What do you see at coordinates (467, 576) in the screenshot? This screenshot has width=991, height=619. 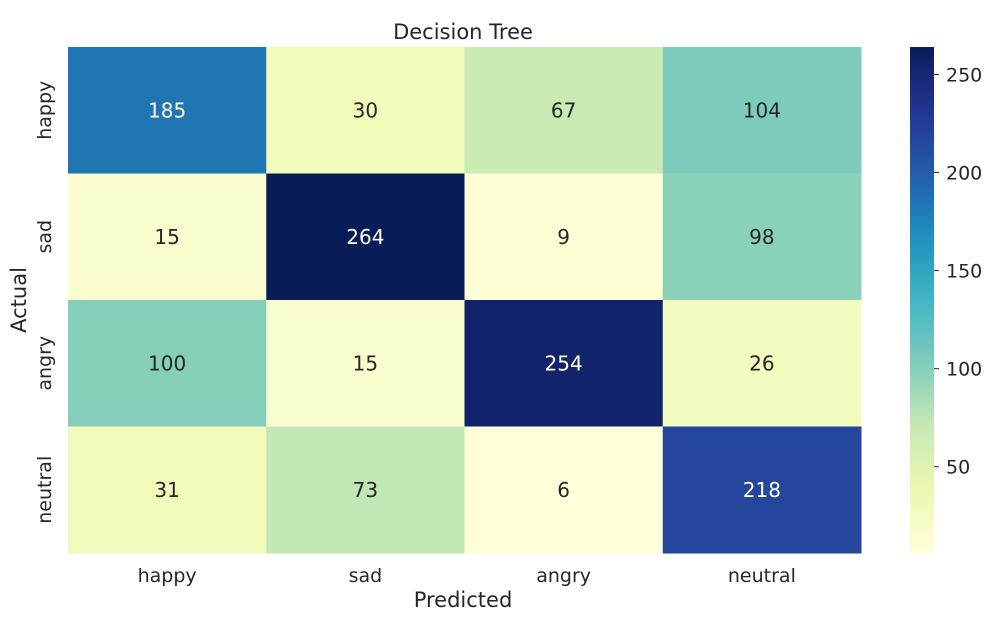 I see `x-axis-tick-labels: happy sad angry neutral` at bounding box center [467, 576].